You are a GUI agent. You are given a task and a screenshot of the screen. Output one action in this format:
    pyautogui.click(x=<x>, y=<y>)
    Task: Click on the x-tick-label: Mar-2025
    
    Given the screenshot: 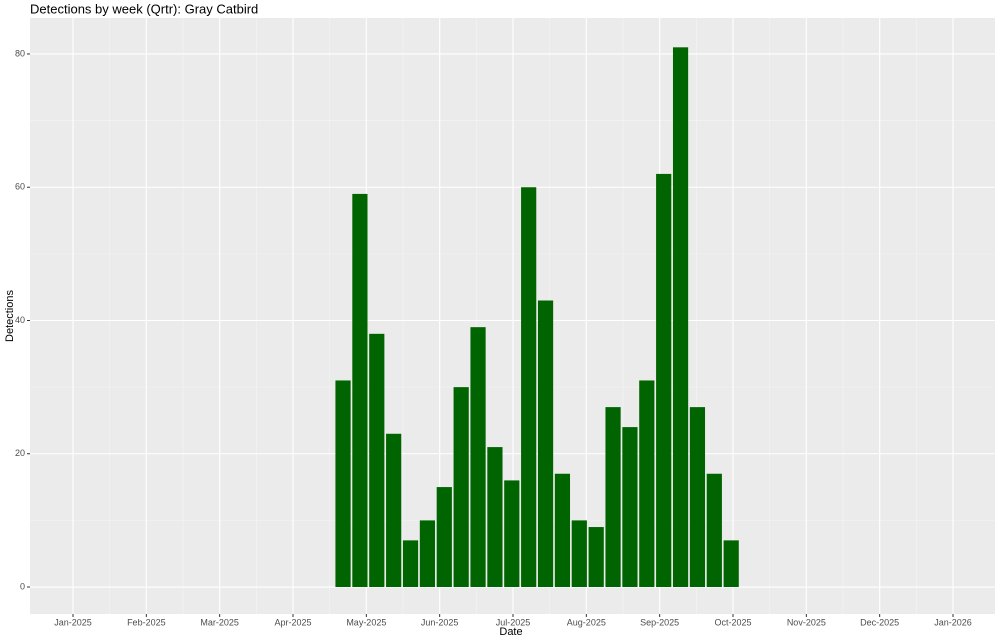 What is the action you would take?
    pyautogui.click(x=219, y=622)
    